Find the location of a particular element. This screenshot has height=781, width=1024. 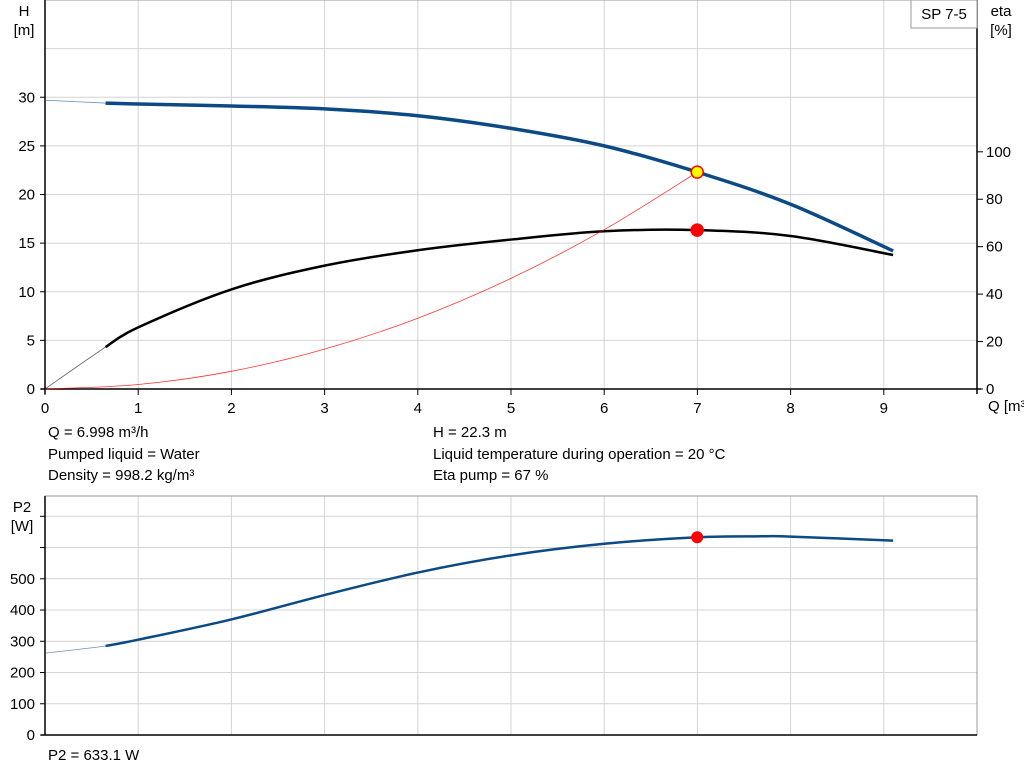

y-left-tick-label: 0 is located at coordinates (31, 389).